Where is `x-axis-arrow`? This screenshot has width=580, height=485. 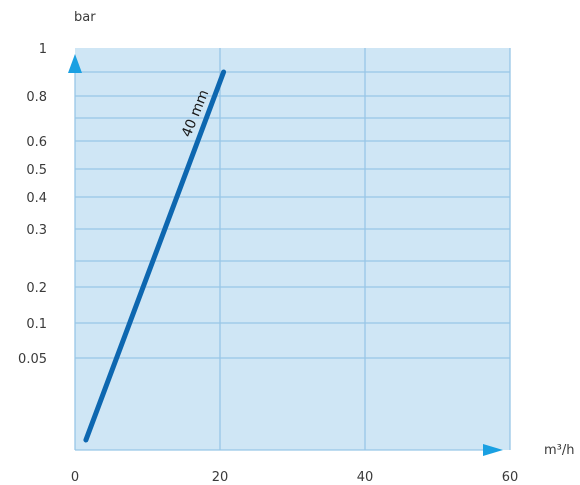 x-axis-arrow is located at coordinates (493, 450).